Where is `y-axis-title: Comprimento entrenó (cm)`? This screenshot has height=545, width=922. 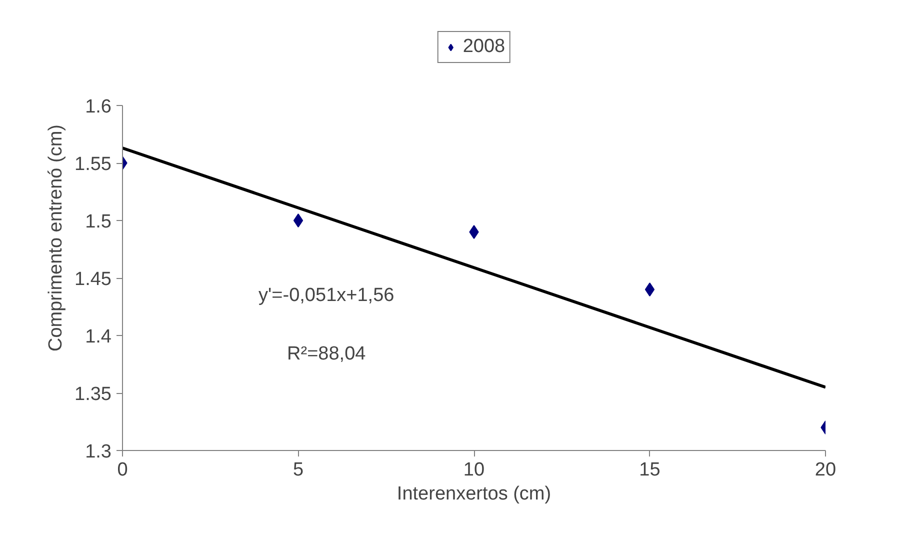
y-axis-title: Comprimento entrenó (cm) is located at coordinates (56, 238).